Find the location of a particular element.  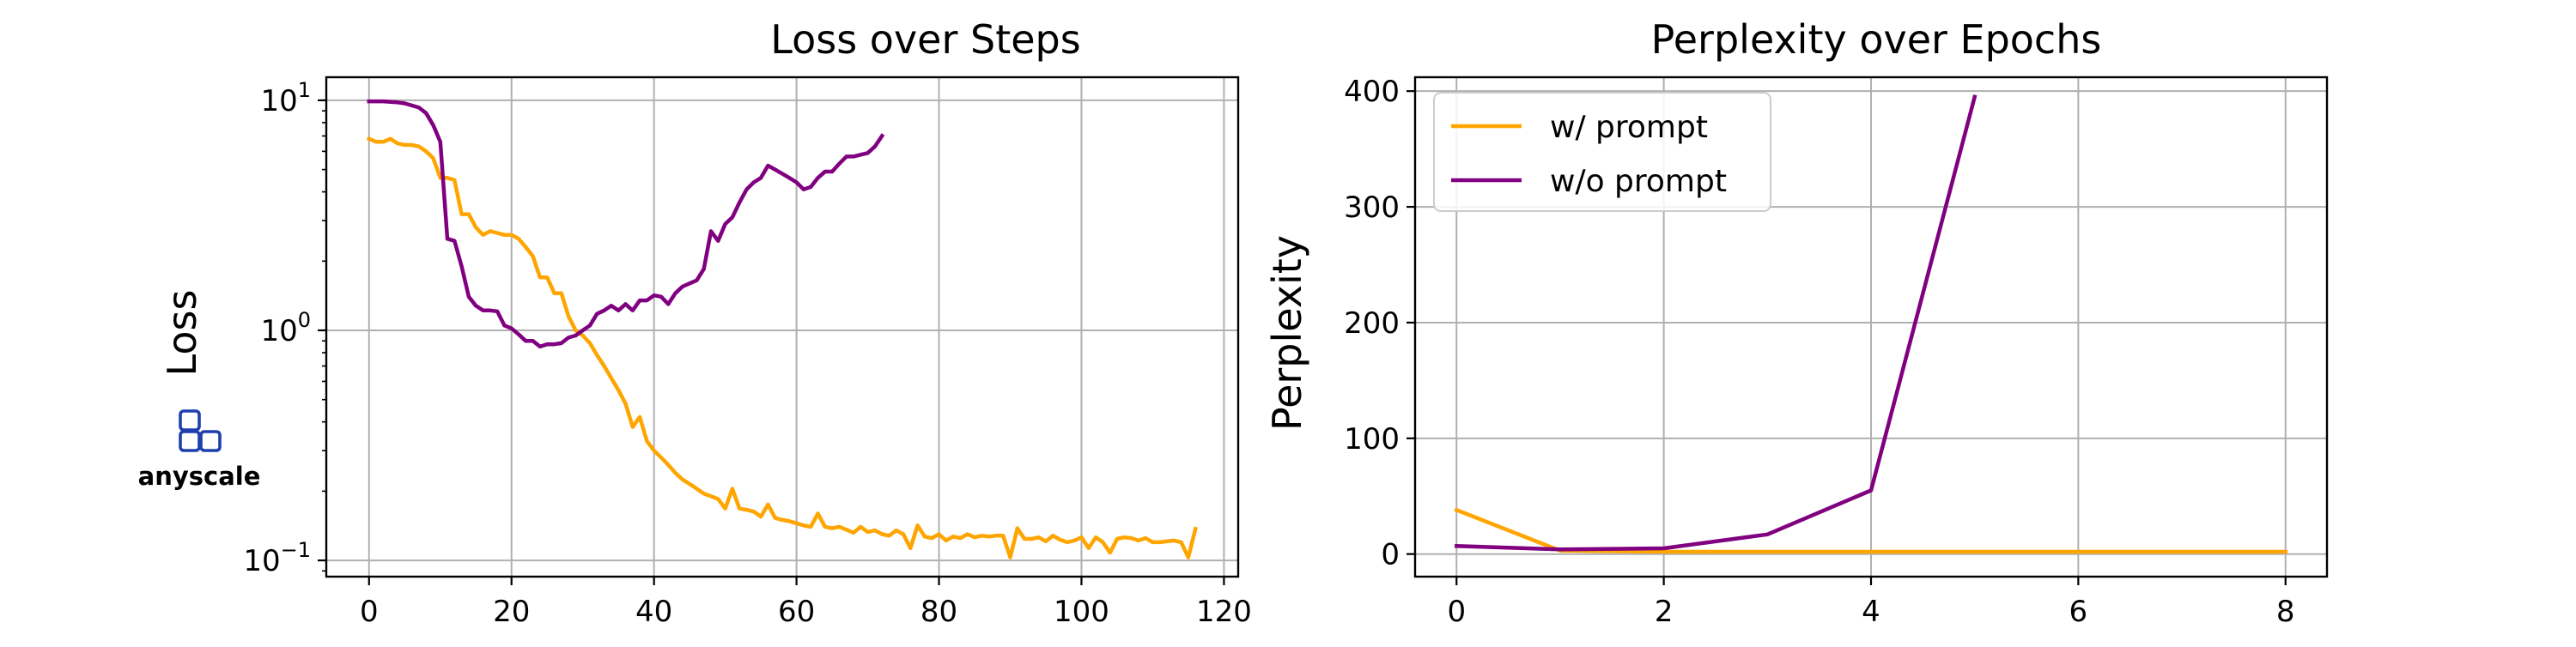

anyscale-logo-icon is located at coordinates (201, 430).